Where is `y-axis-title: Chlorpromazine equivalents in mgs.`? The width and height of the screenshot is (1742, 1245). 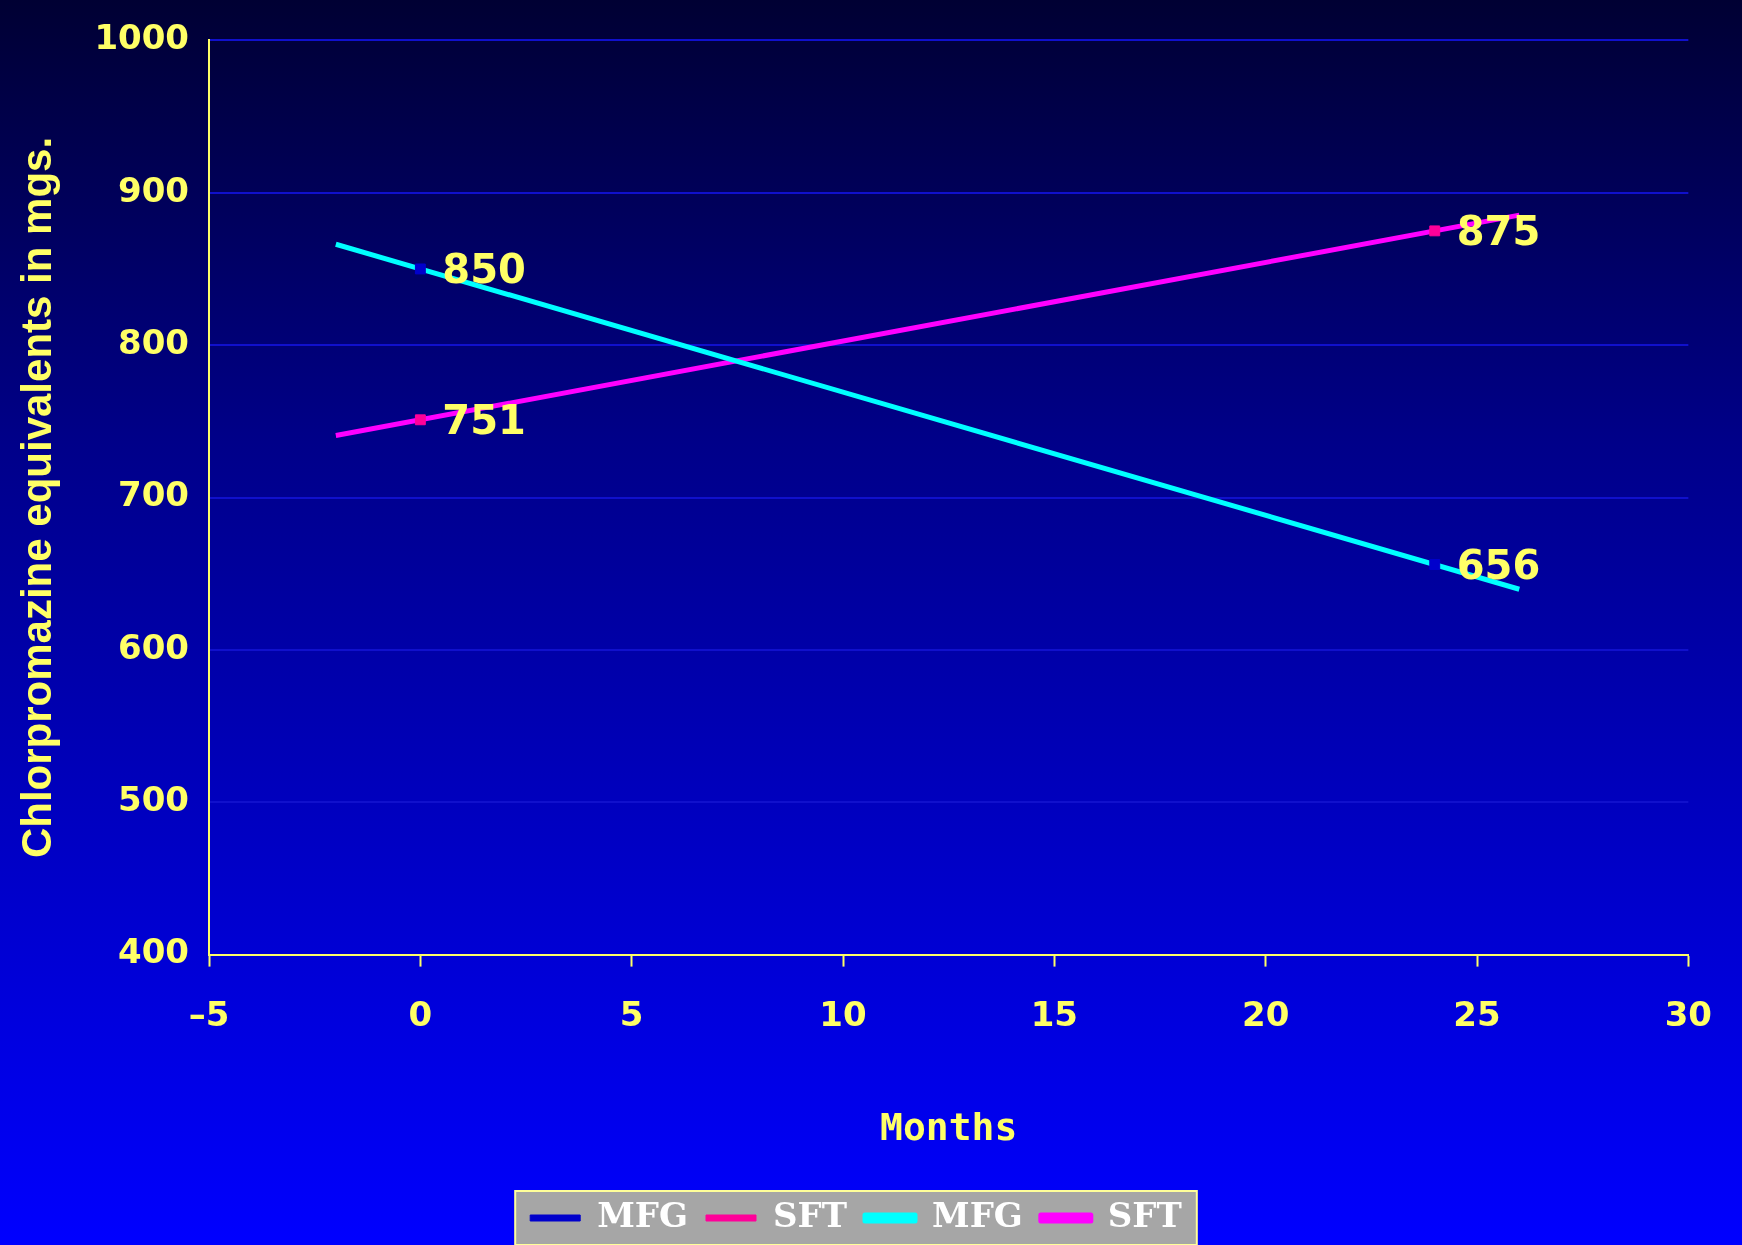 y-axis-title: Chlorpromazine equivalents in mgs. is located at coordinates (36, 497).